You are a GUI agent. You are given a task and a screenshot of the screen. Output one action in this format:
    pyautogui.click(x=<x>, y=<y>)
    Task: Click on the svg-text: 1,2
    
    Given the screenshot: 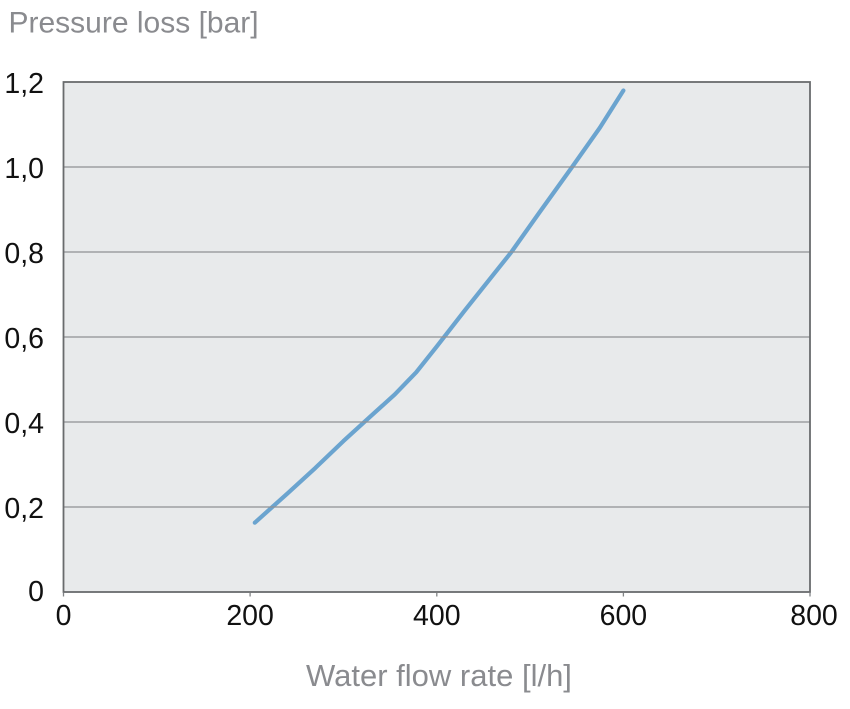 What is the action you would take?
    pyautogui.click(x=24, y=84)
    